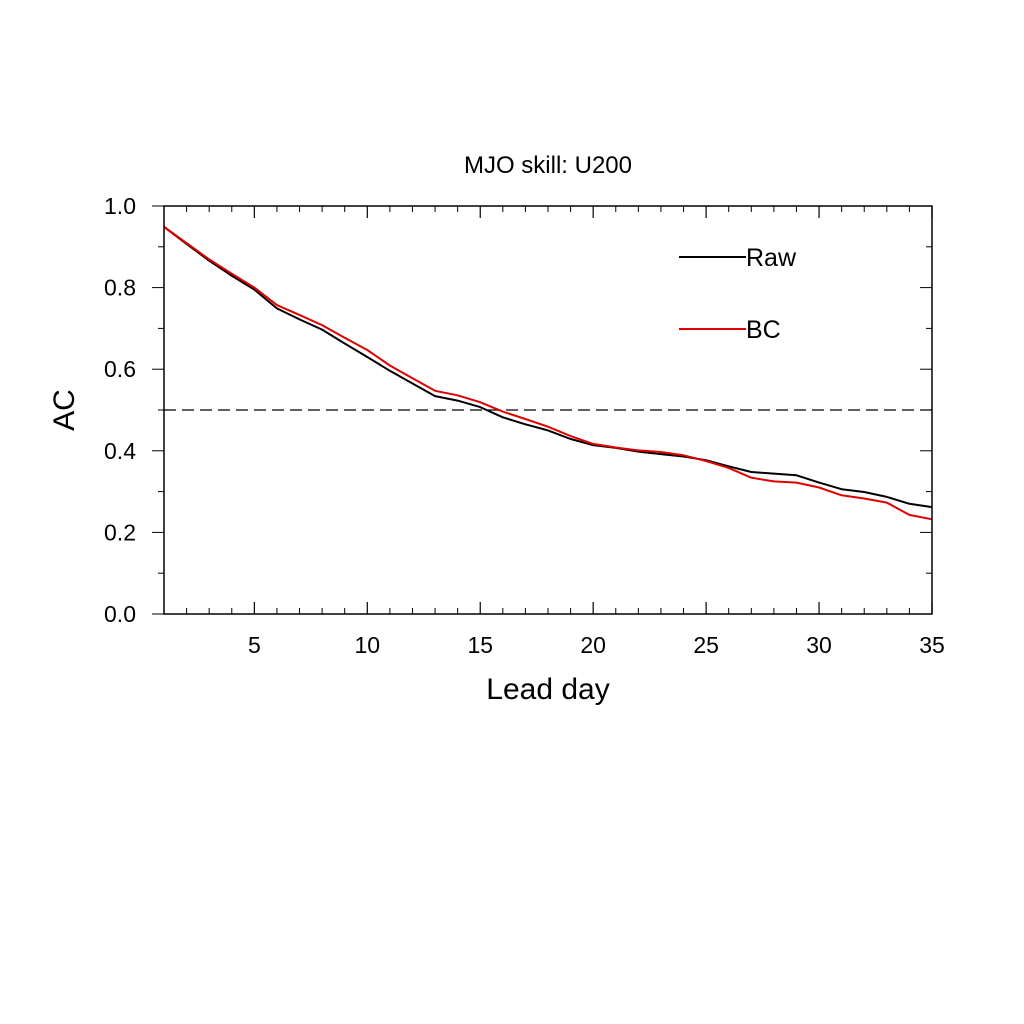 This screenshot has height=1024, width=1024. I want to click on legend-label-raw: Raw, so click(771, 258).